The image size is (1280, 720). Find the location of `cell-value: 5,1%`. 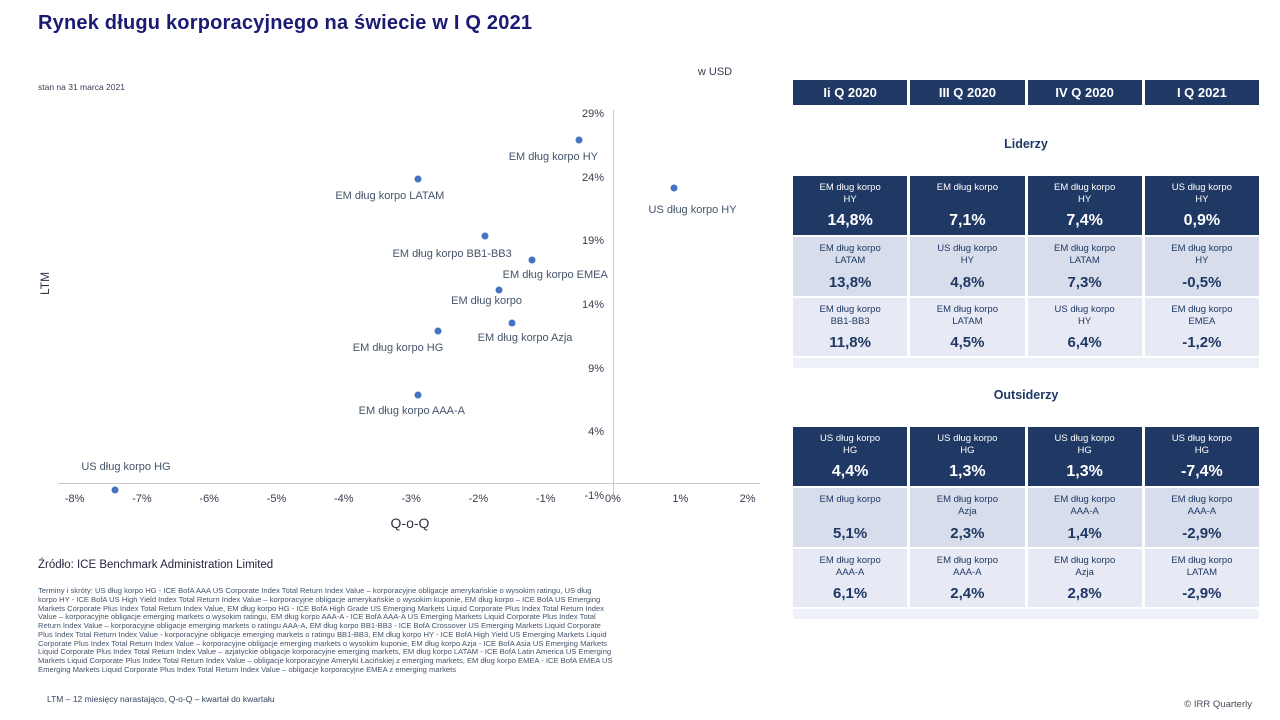

cell-value: 5,1% is located at coordinates (850, 533).